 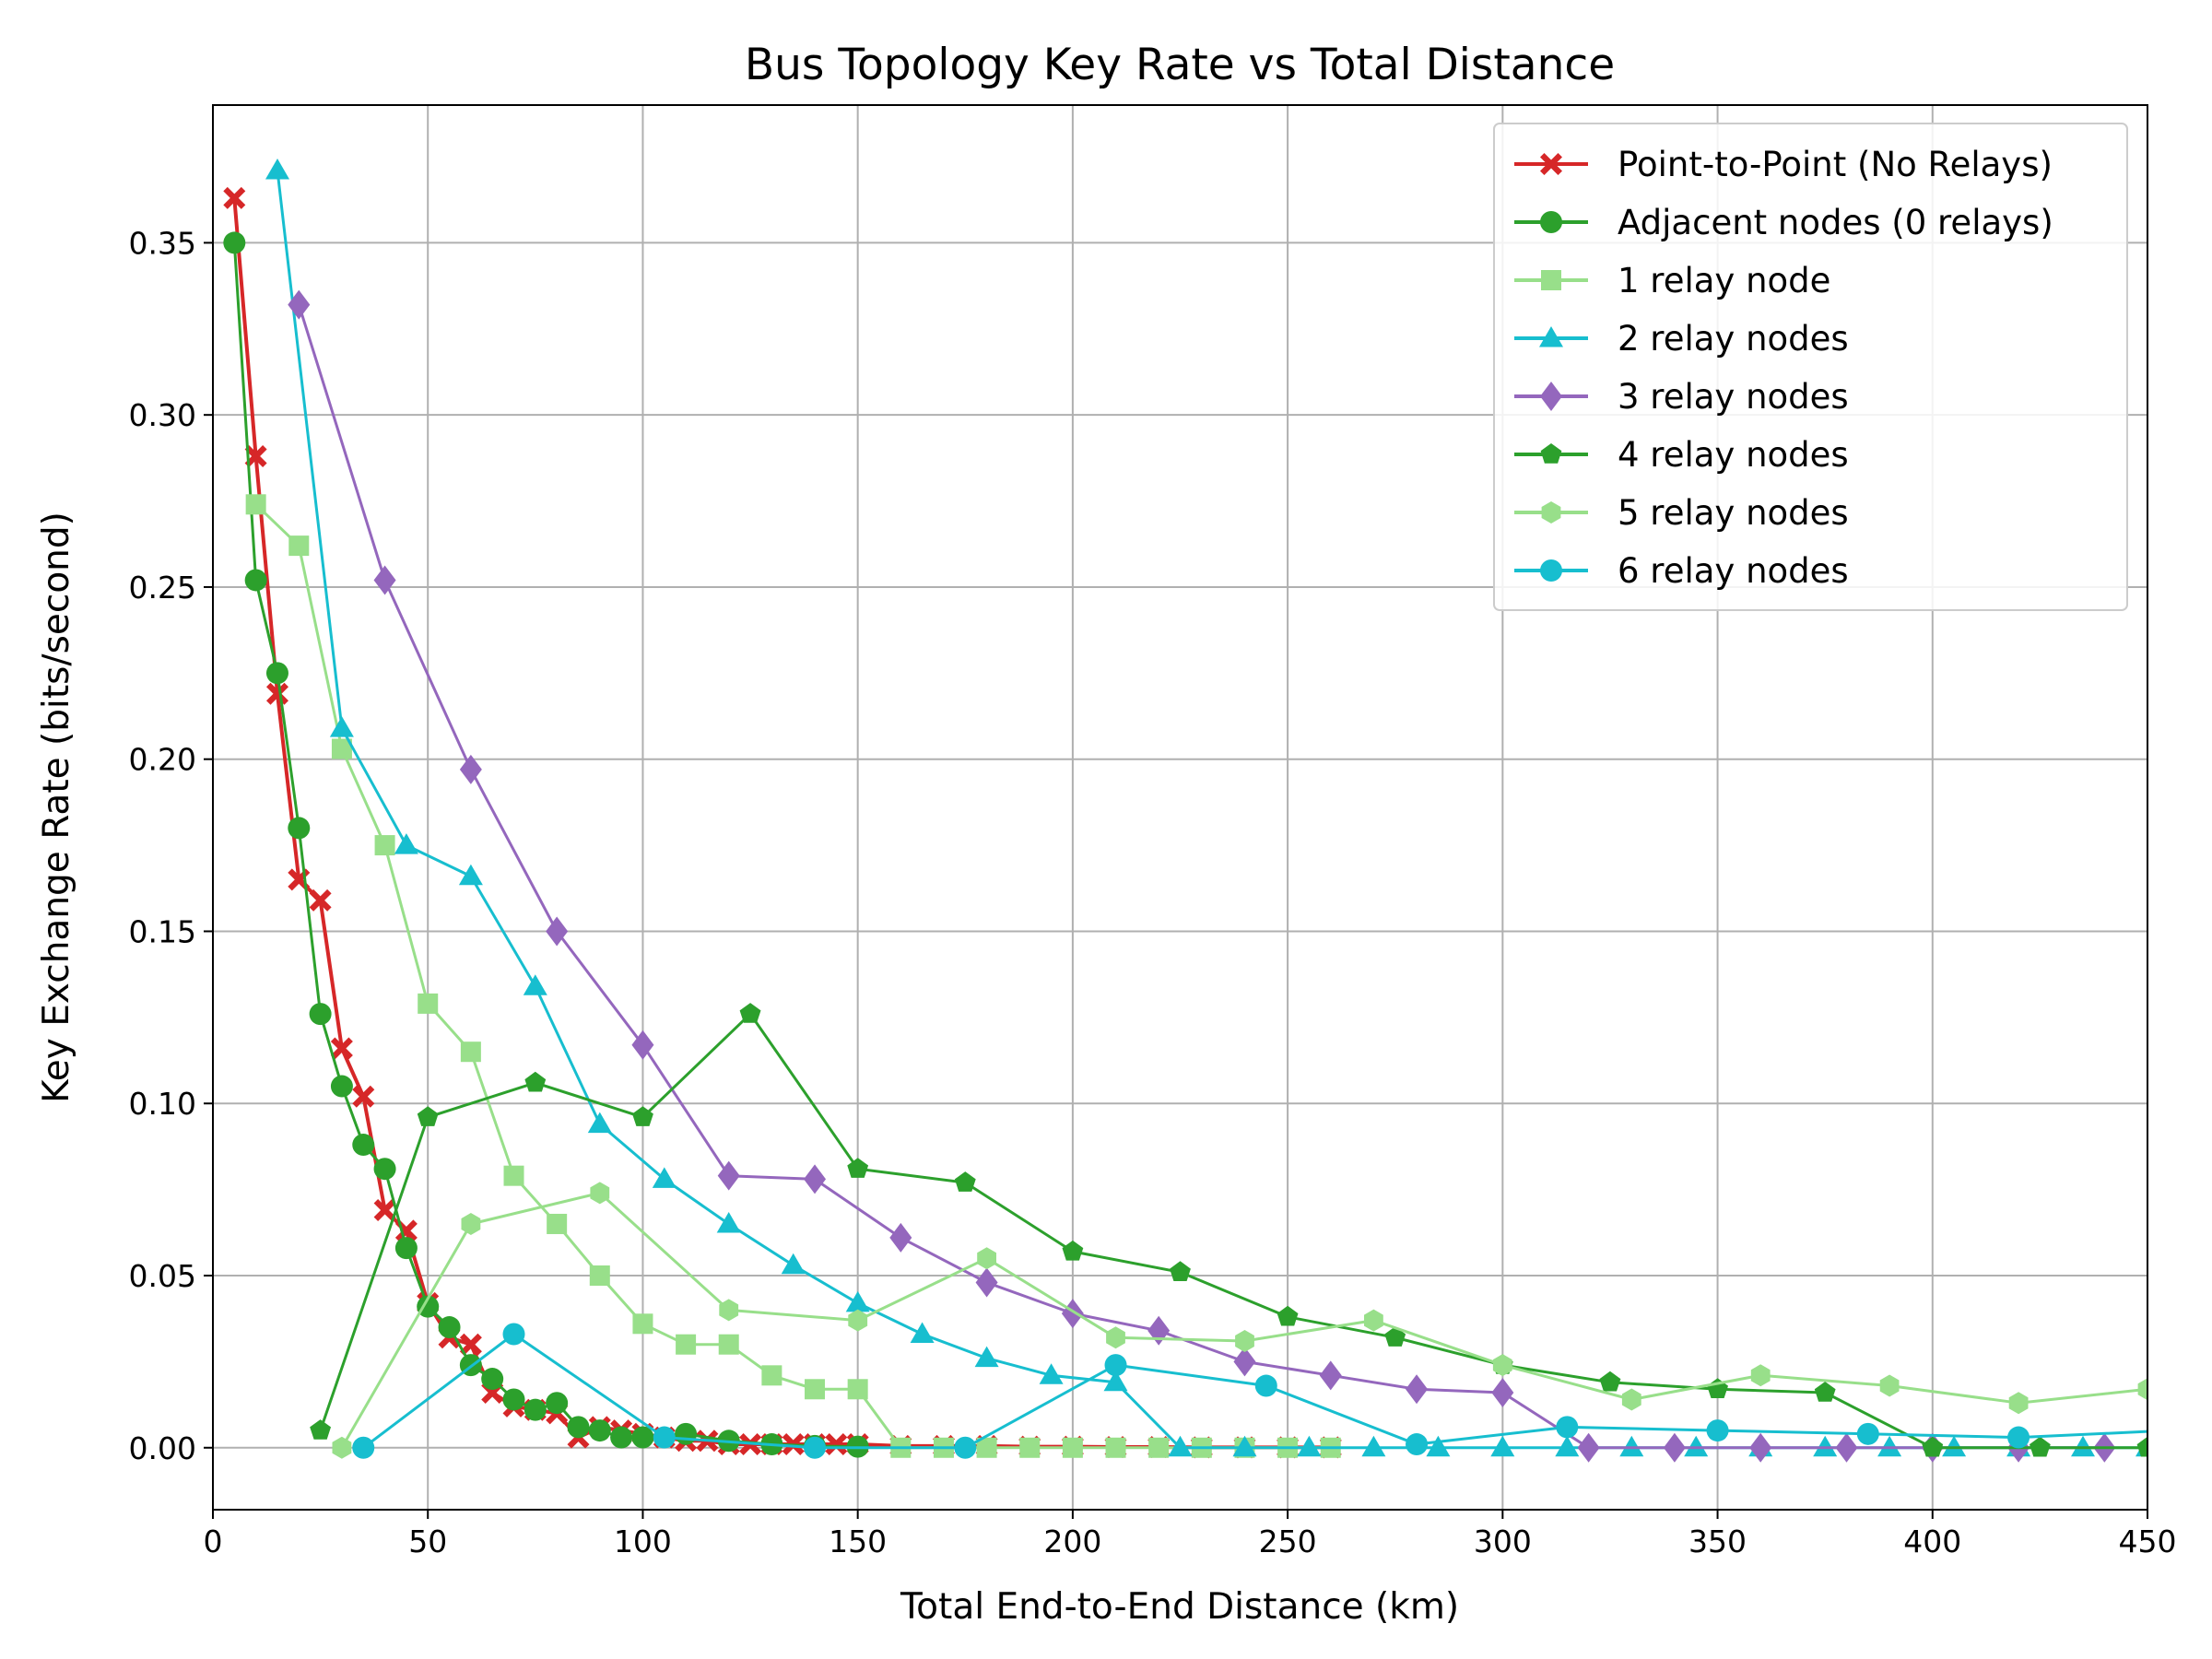 I want to click on y-axis-label: Key Exchange Rate (bits/second), so click(x=56, y=807).